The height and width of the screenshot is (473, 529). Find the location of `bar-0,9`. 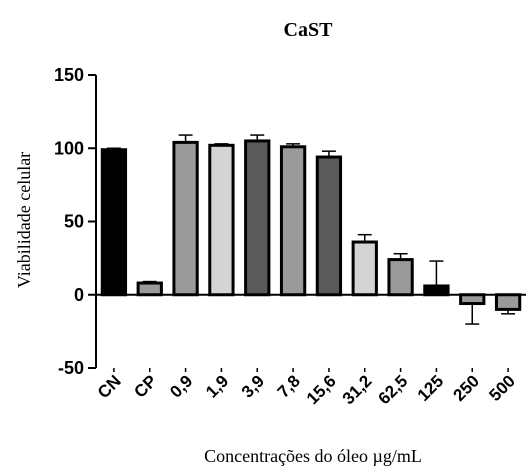

bar-0,9 is located at coordinates (185, 218).